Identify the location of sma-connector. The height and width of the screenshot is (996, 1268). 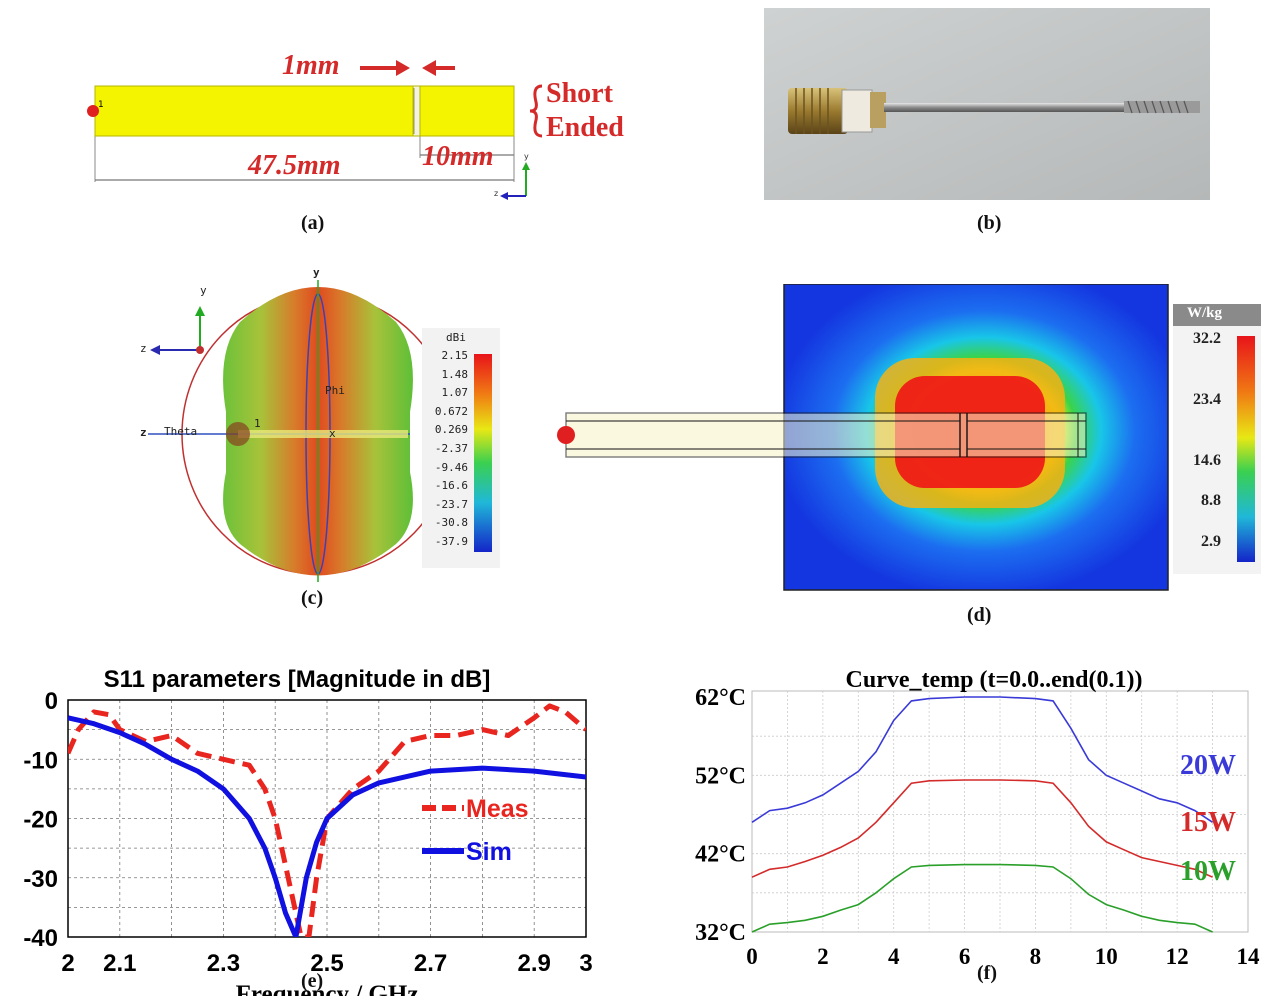
(818, 111).